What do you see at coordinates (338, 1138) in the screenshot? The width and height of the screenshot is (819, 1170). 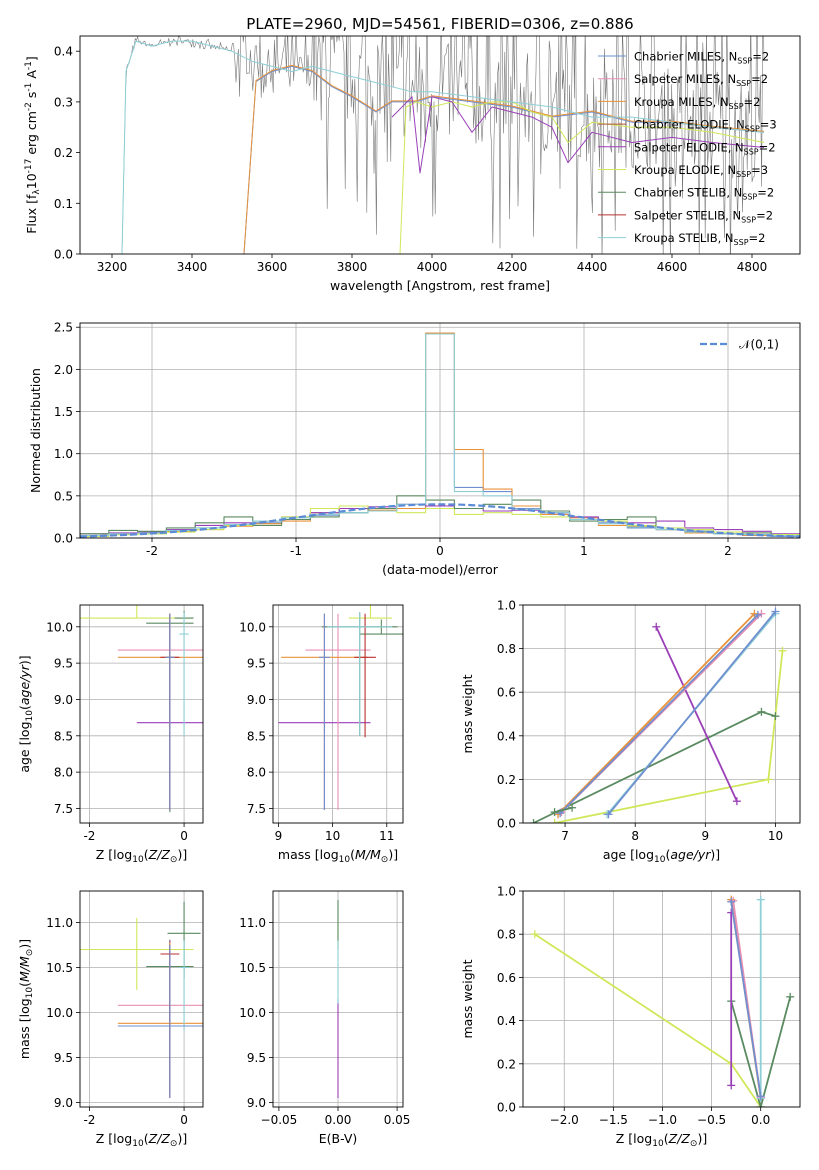 I see `x-axis-label: E(B-V)` at bounding box center [338, 1138].